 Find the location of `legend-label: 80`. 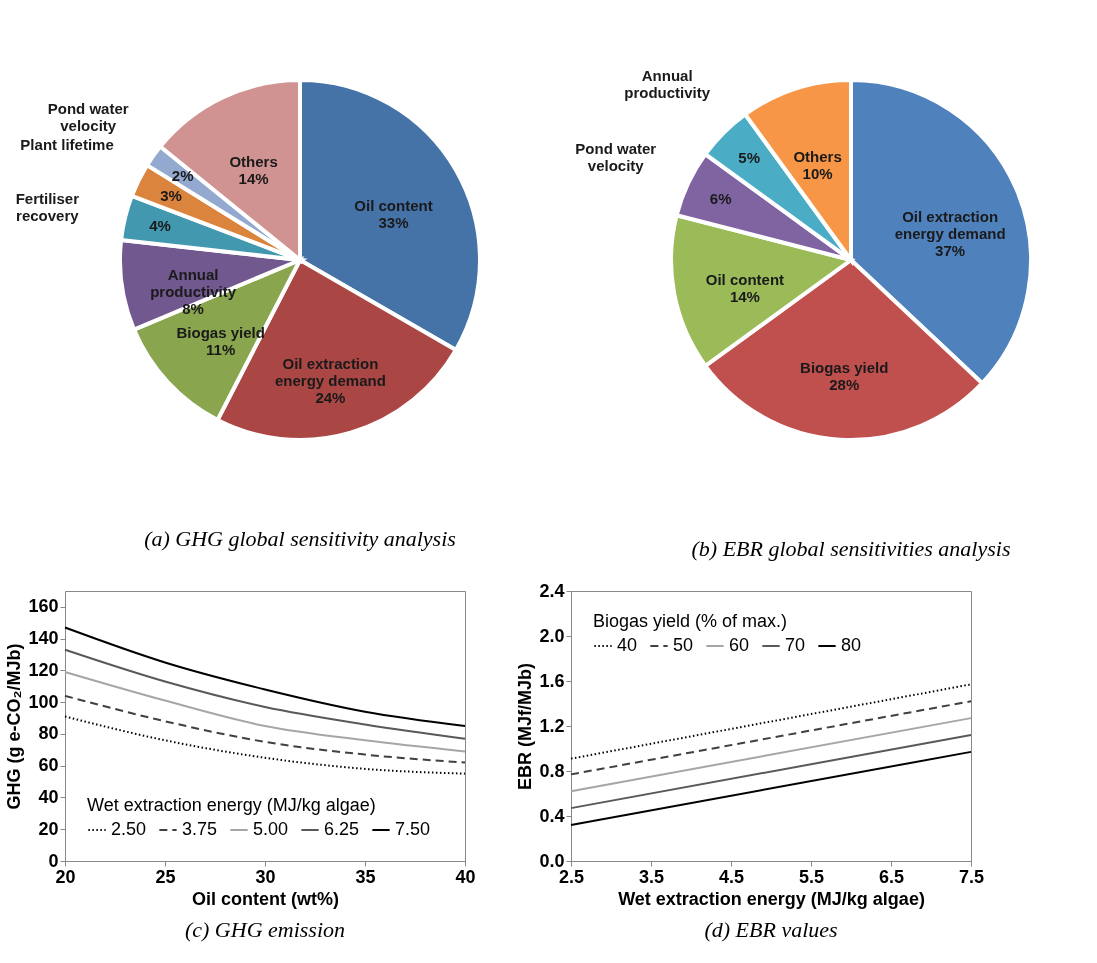

legend-label: 80 is located at coordinates (851, 645).